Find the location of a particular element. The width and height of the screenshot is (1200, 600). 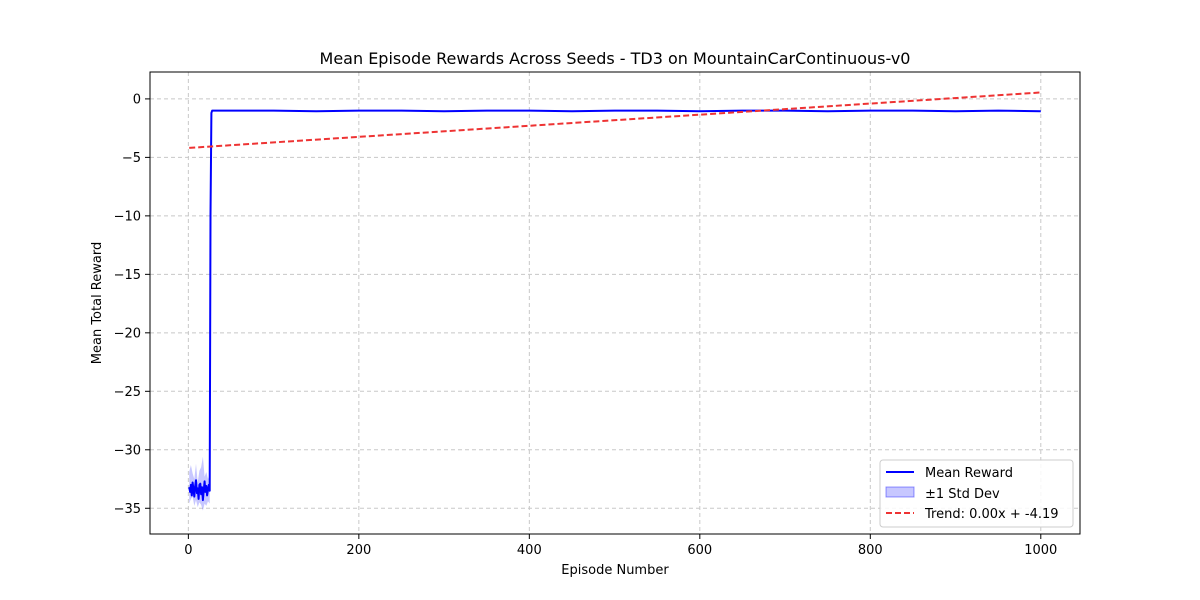

x-tick-label: 1000 is located at coordinates (1040, 550).